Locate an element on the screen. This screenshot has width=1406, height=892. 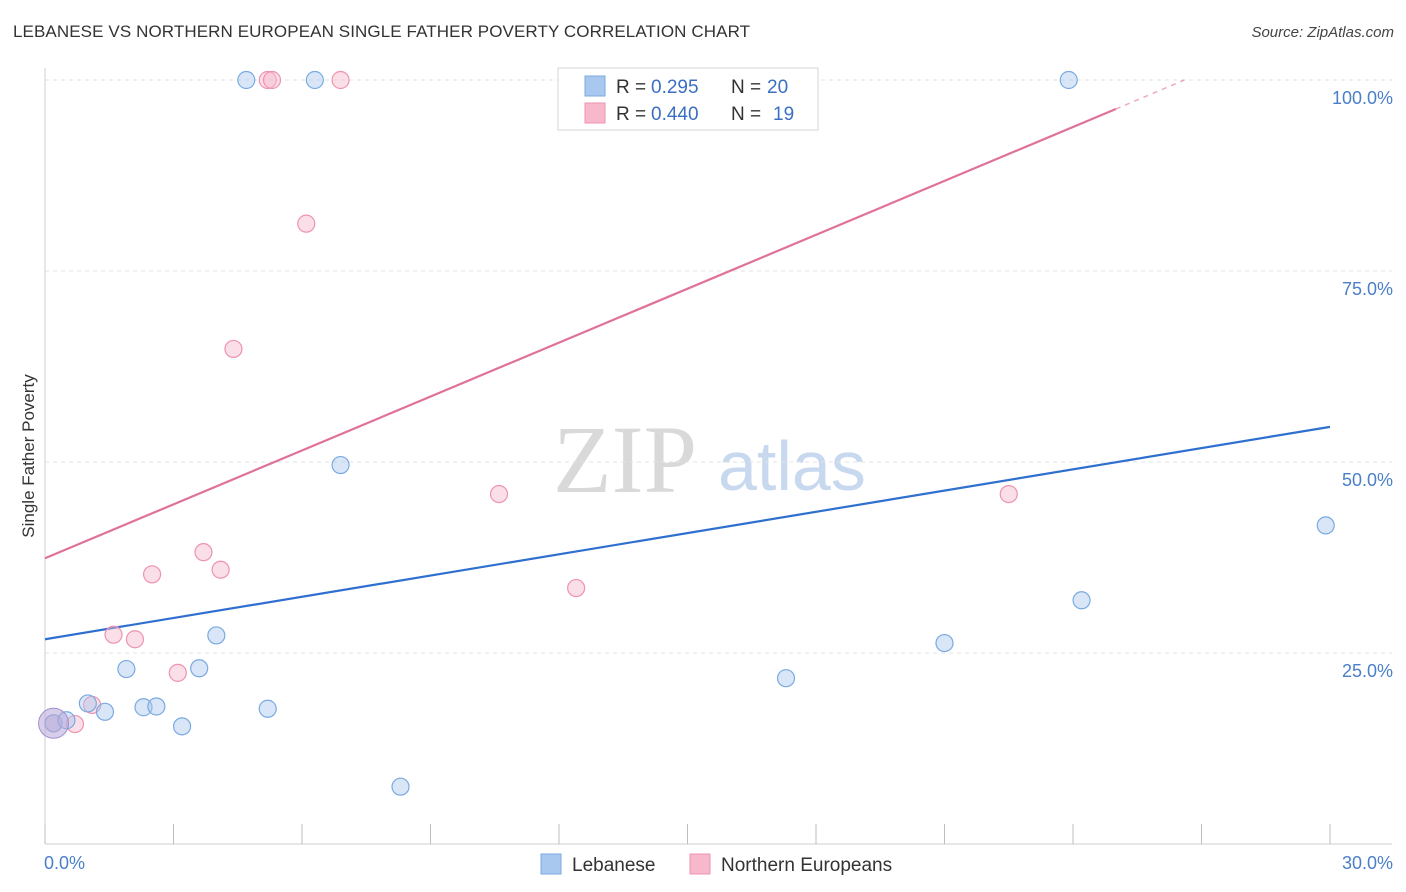
x-tick-label-0: 0.0% is located at coordinates (64, 863).